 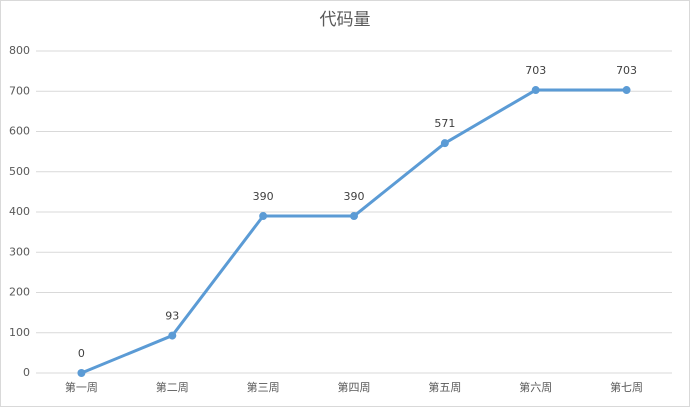 I want to click on x-tick-label: 第六周, so click(x=535, y=387).